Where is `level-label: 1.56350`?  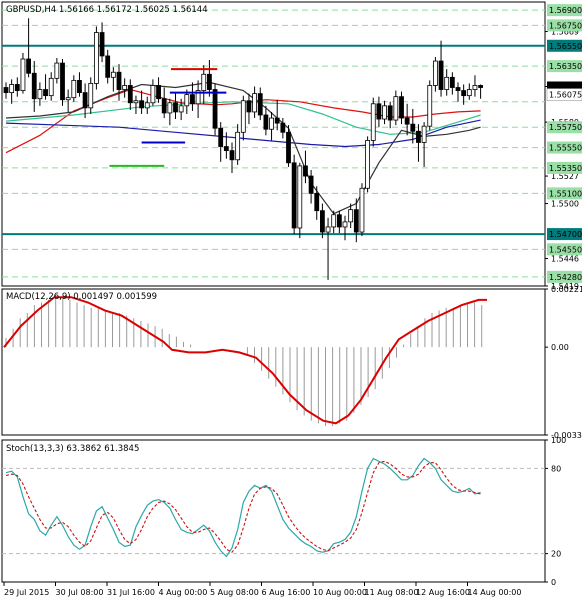
level-label: 1.56350 is located at coordinates (565, 66).